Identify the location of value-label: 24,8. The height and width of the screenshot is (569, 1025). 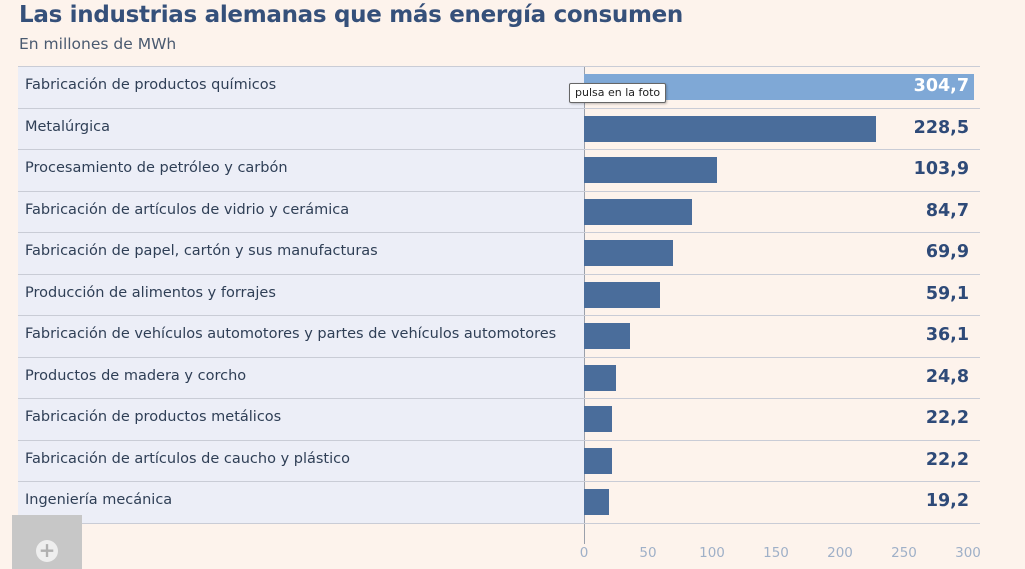
(947, 376).